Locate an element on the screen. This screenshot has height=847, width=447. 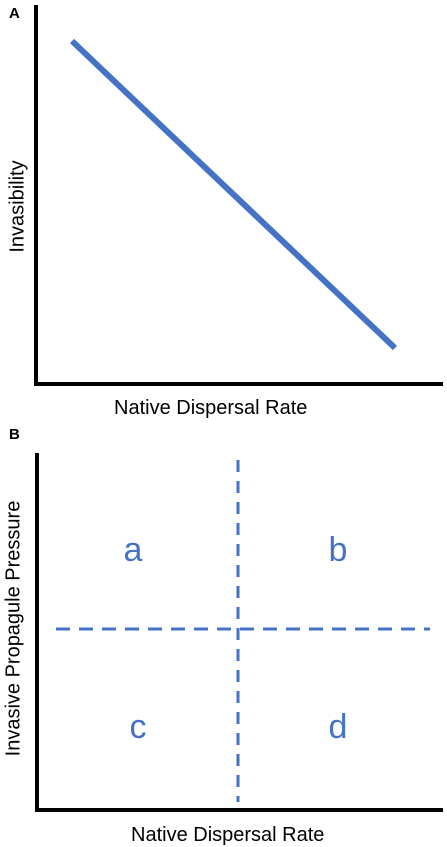
quadrant-b-label: b is located at coordinates (338, 550).